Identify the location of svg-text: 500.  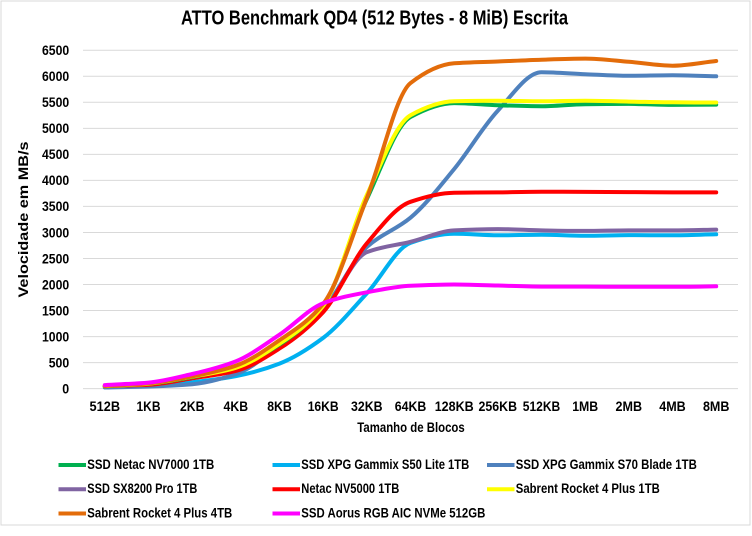
(59, 362).